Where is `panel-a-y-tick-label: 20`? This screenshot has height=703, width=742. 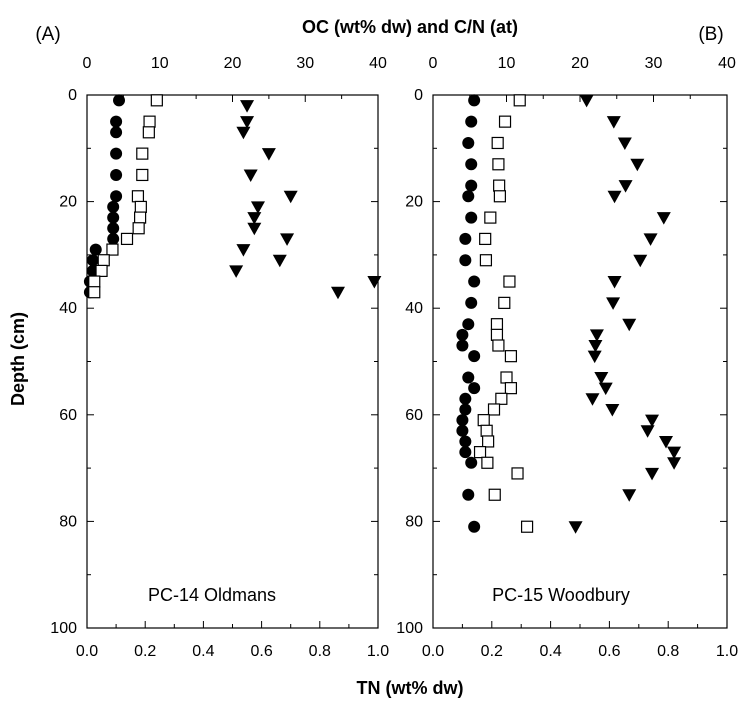 panel-a-y-tick-label: 20 is located at coordinates (68, 202).